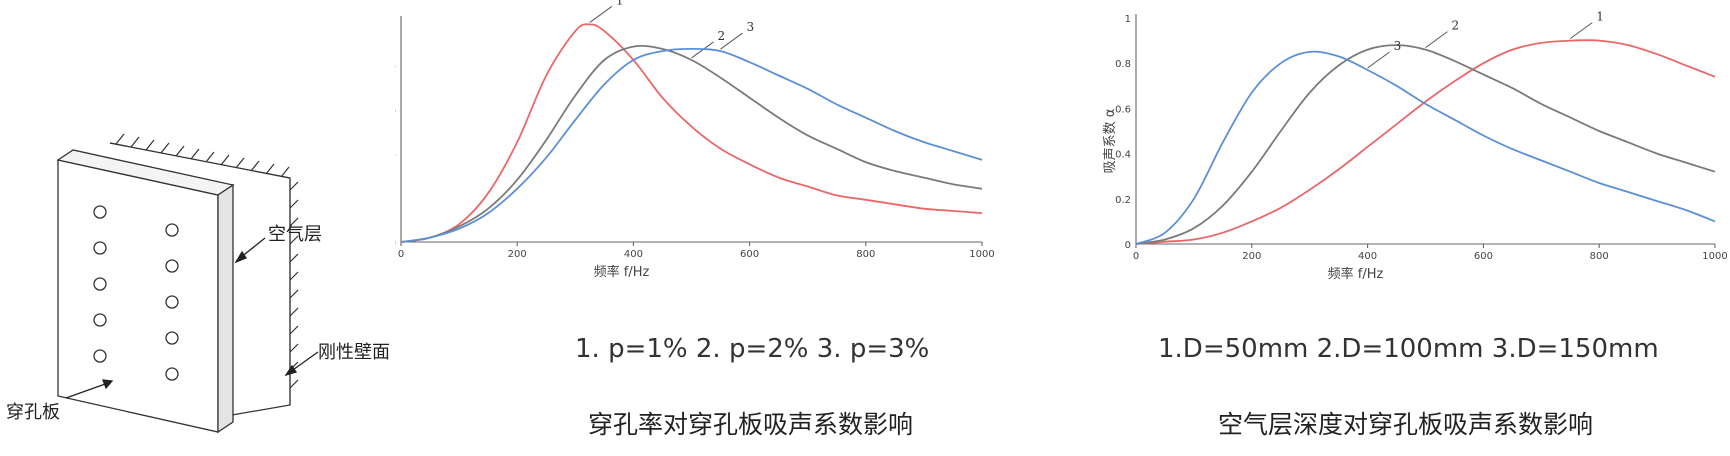 Image resolution: width=1730 pixels, height=456 pixels. Describe the element at coordinates (295, 234) in the screenshot. I see `air-layer-label: 空气层` at that location.